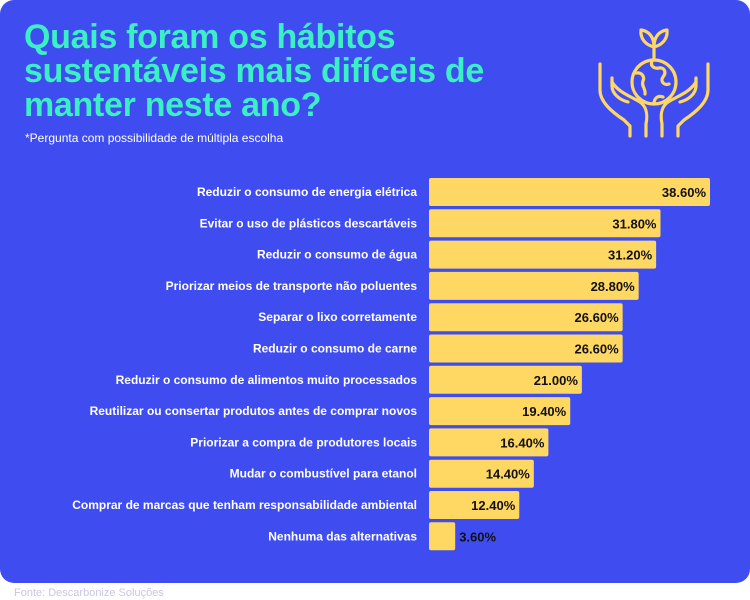 The height and width of the screenshot is (600, 750). I want to click on category-label: Reduzir o consumo de energia elétrica, so click(307, 192).